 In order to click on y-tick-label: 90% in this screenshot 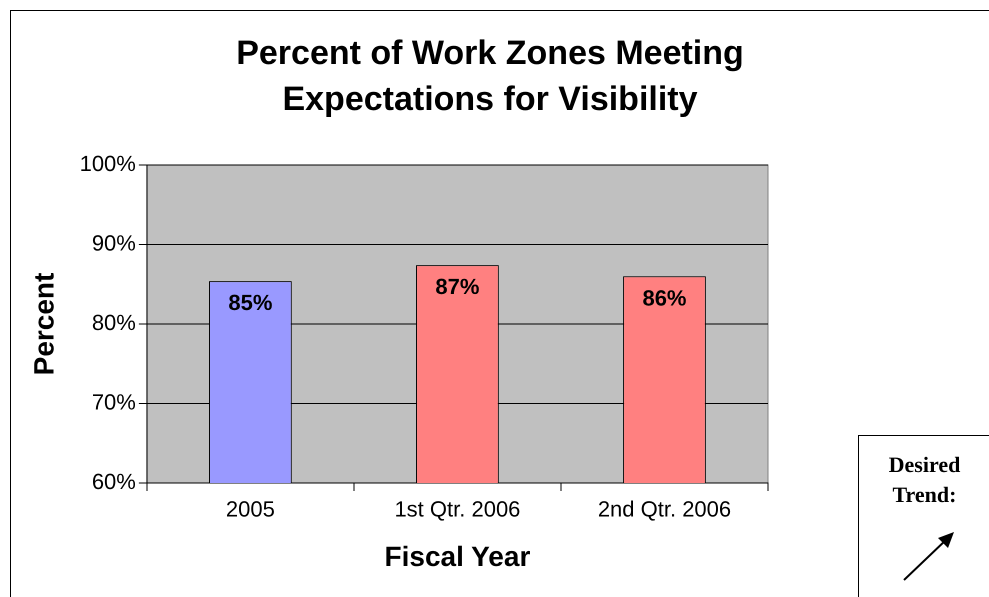, I will do `click(114, 243)`.